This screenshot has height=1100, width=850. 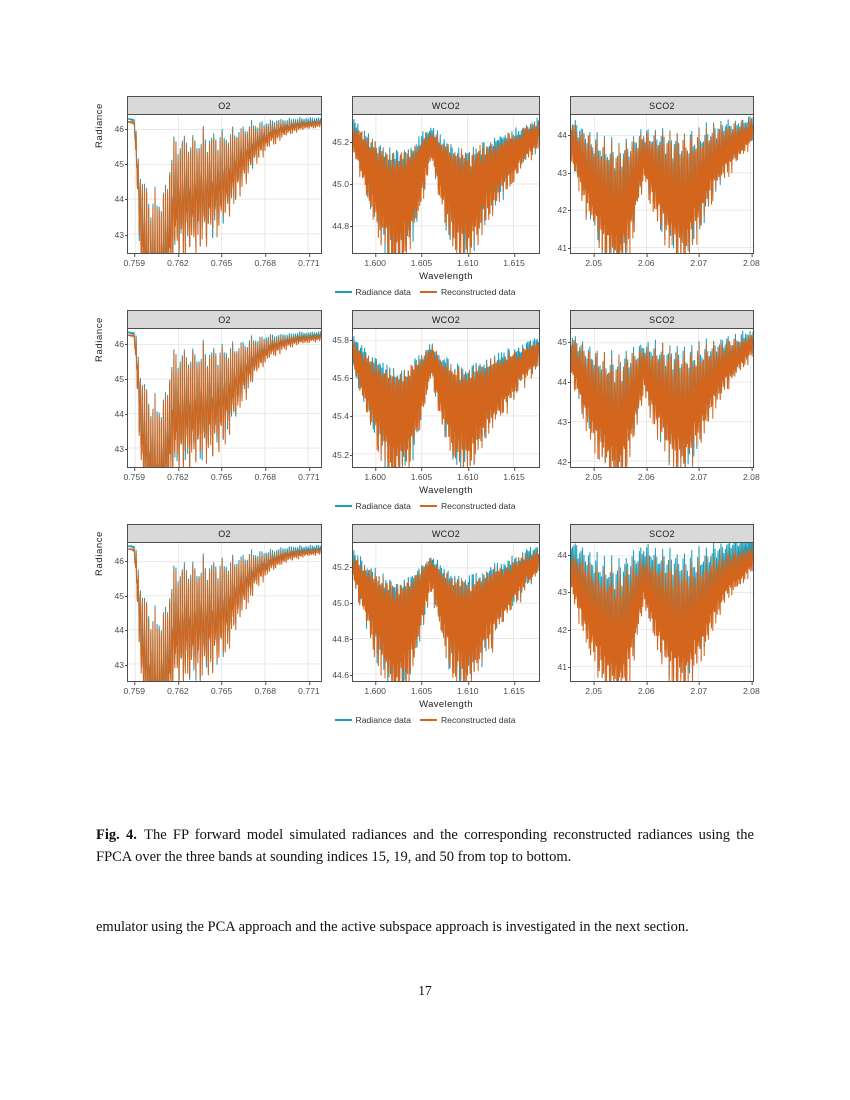 I want to click on panel-row1-sco2: 41 42 43 44 SCO2 2.05 2.06 2.07 2.08, so click(x=650, y=183).